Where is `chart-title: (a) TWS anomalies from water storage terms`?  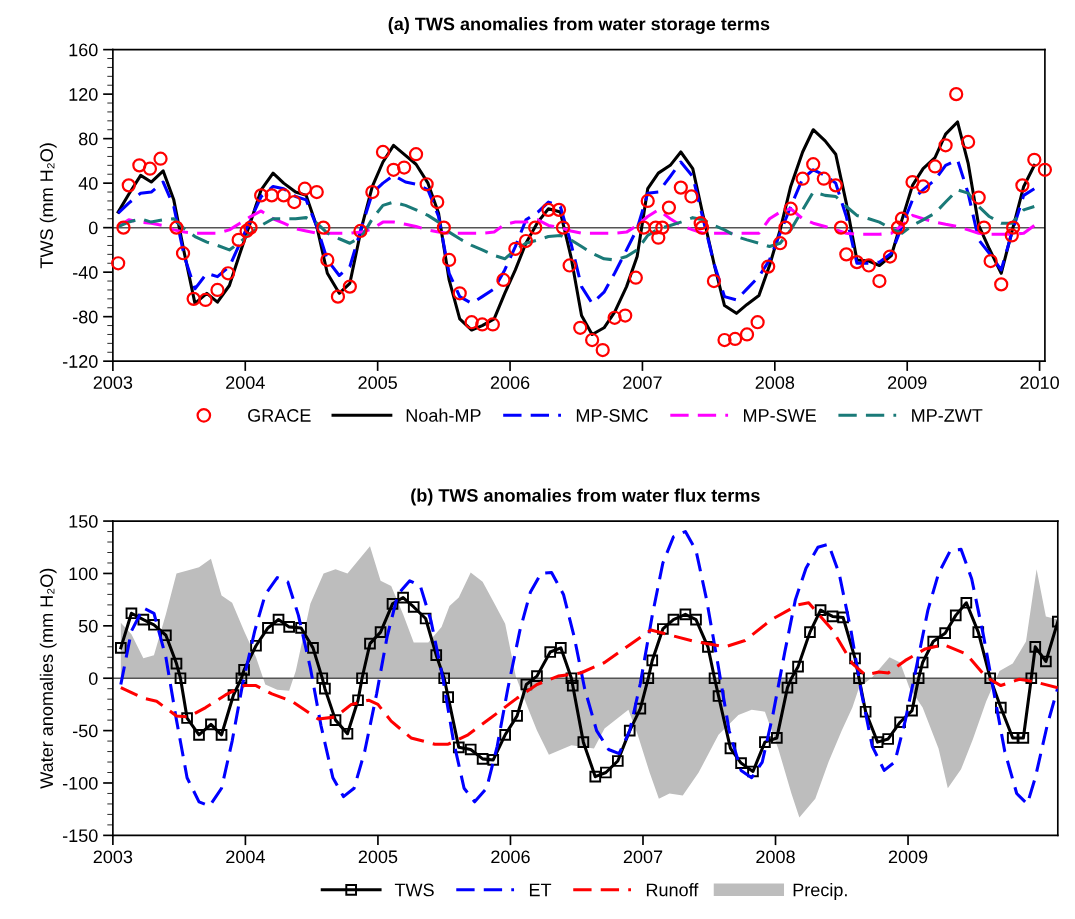 chart-title: (a) TWS anomalies from water storage terms is located at coordinates (579, 26).